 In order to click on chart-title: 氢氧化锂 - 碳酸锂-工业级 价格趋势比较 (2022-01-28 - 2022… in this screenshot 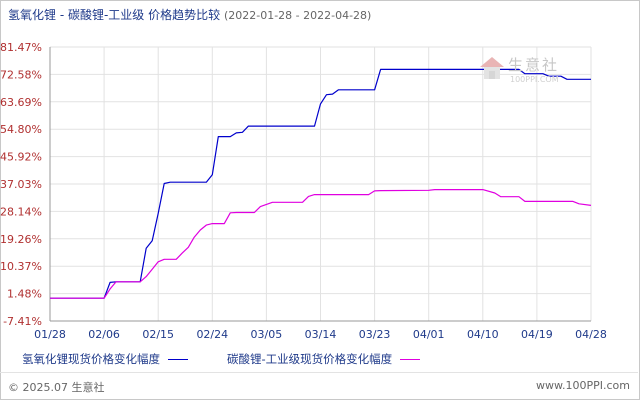, I will do `click(189, 14)`.